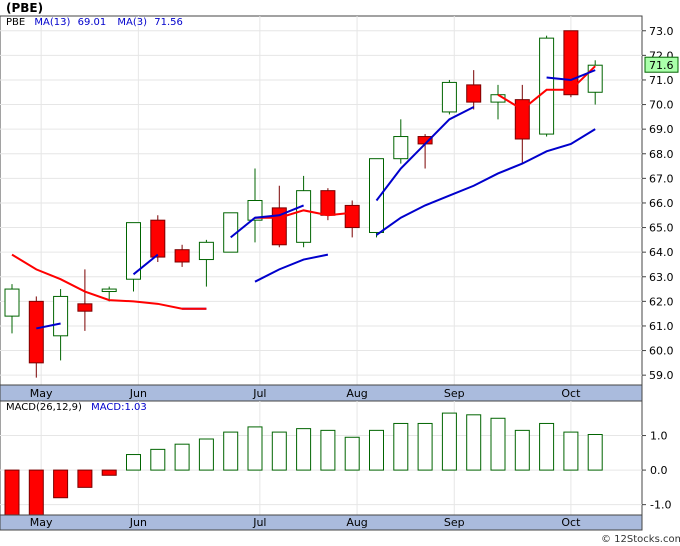 The image size is (680, 546). Describe the element at coordinates (15, 22) in the screenshot. I see `legend-symbol: PBE` at that location.